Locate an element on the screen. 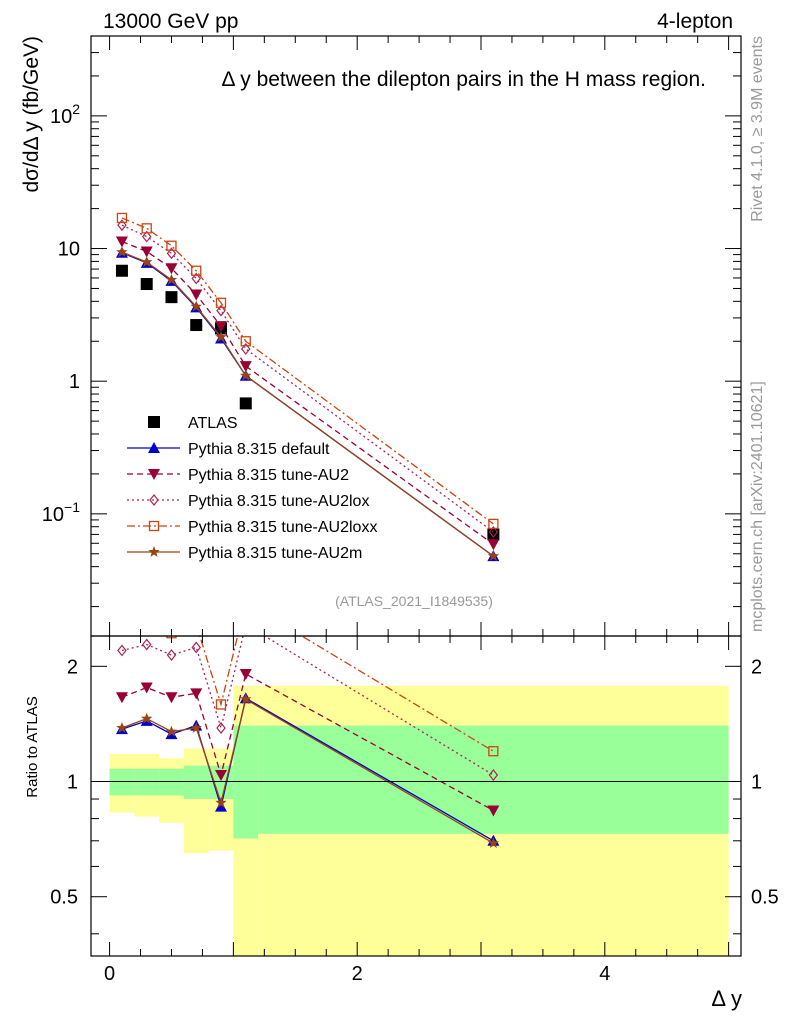  main-ytick-label: 1 is located at coordinates (74, 382).